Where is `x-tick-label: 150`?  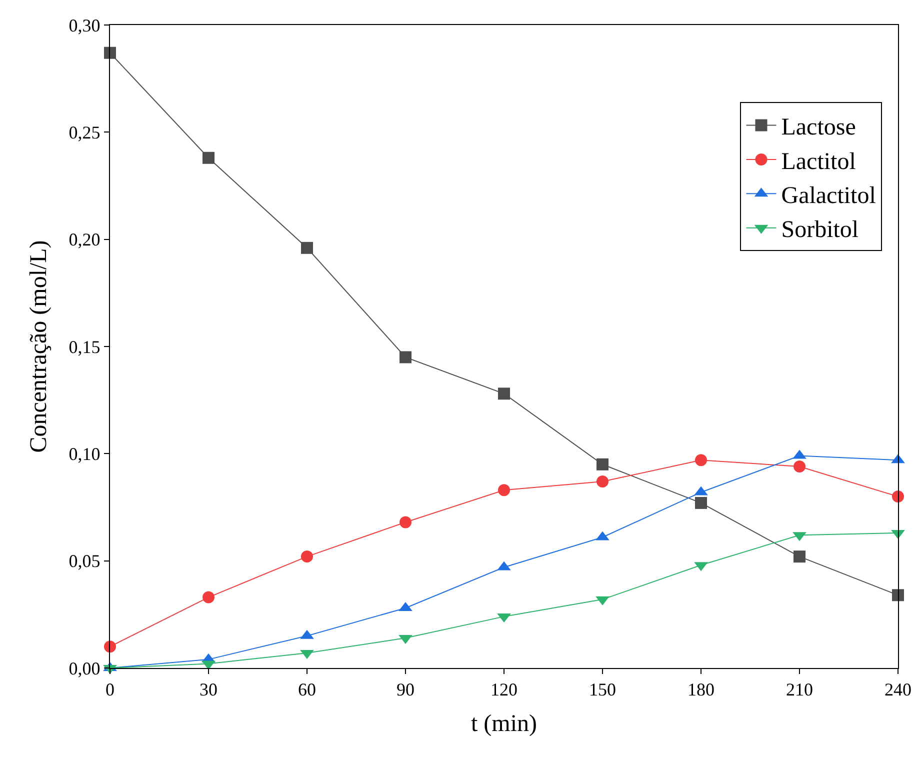 x-tick-label: 150 is located at coordinates (602, 690).